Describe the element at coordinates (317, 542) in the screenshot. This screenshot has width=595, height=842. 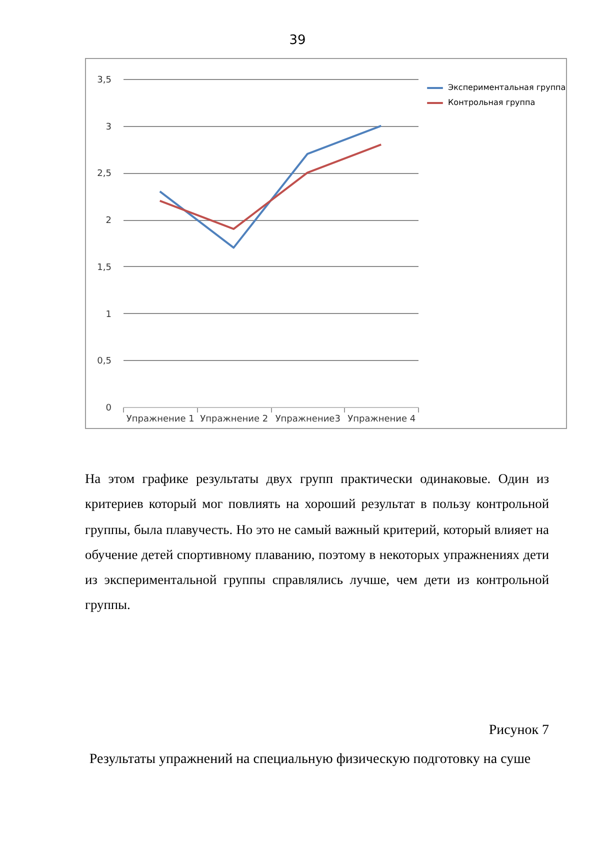
I see `text: На этом графике результаты двух групп практически одинаковые. Один из критериев который мог повлиять на хороший результат в пользу контрольной группы, была плавучесть. Но это не самый важный критерий, который влияет на обучение детей спортивному плаванию, поэтому в некоторых упражнениях дети из экспериментальной группы справлялись лучше, чем дети из контрольной группы.` at that location.